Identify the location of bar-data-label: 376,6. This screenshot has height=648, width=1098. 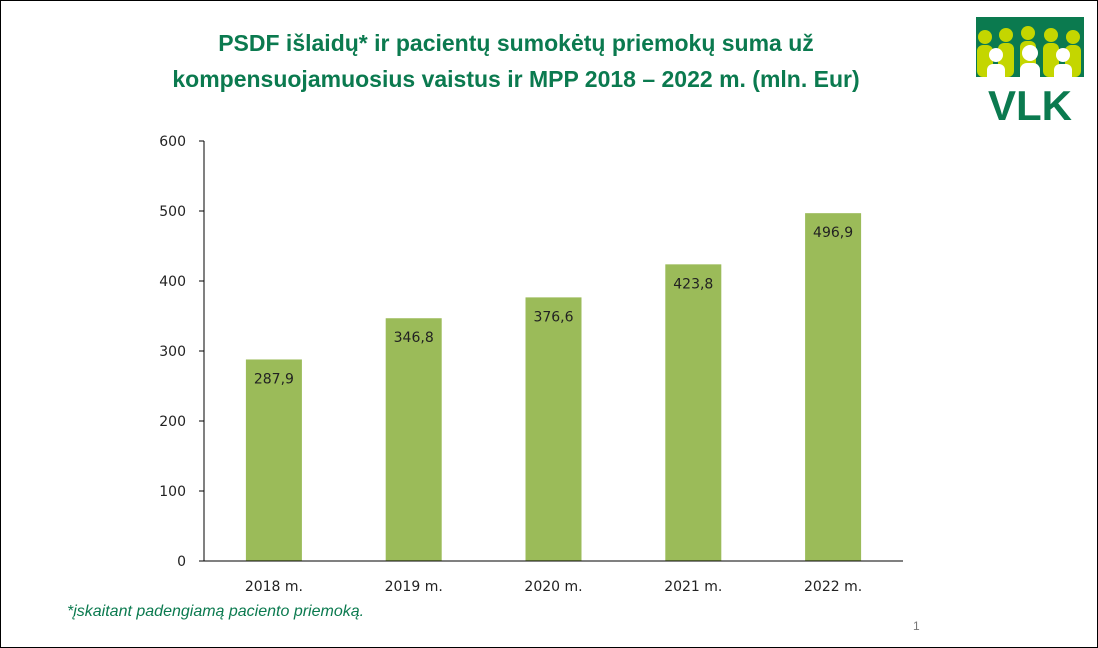
(553, 317).